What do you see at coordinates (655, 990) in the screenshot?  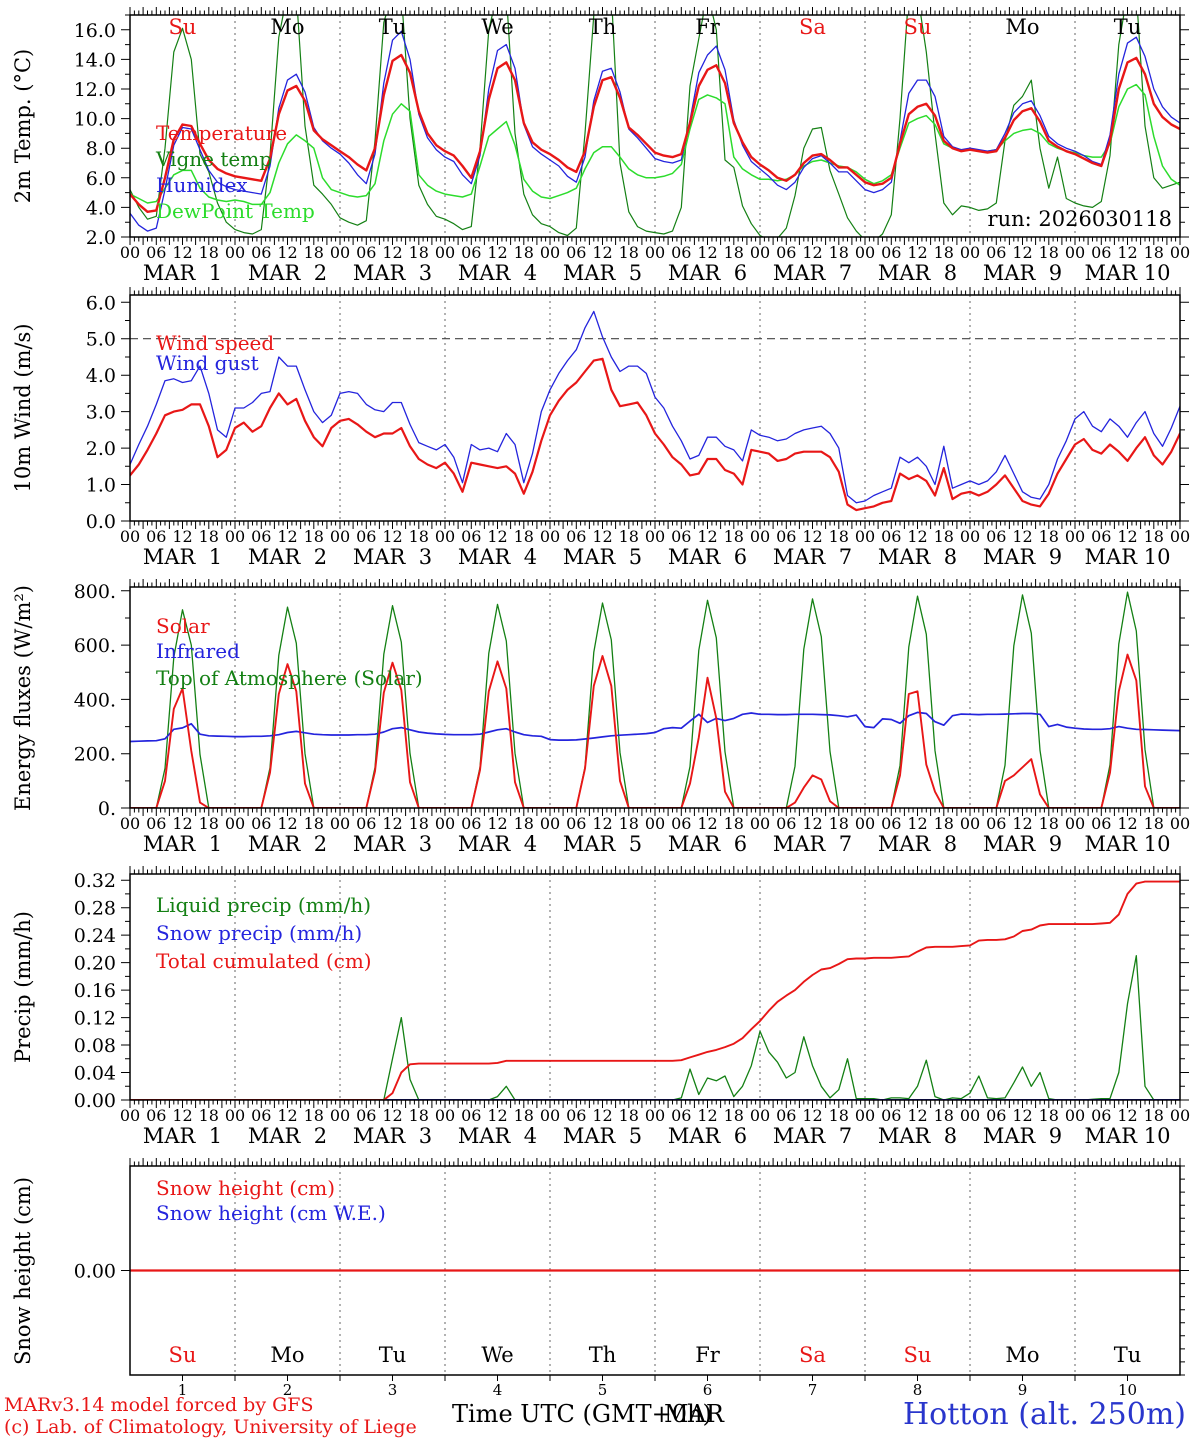 I see `series-group-precip` at bounding box center [655, 990].